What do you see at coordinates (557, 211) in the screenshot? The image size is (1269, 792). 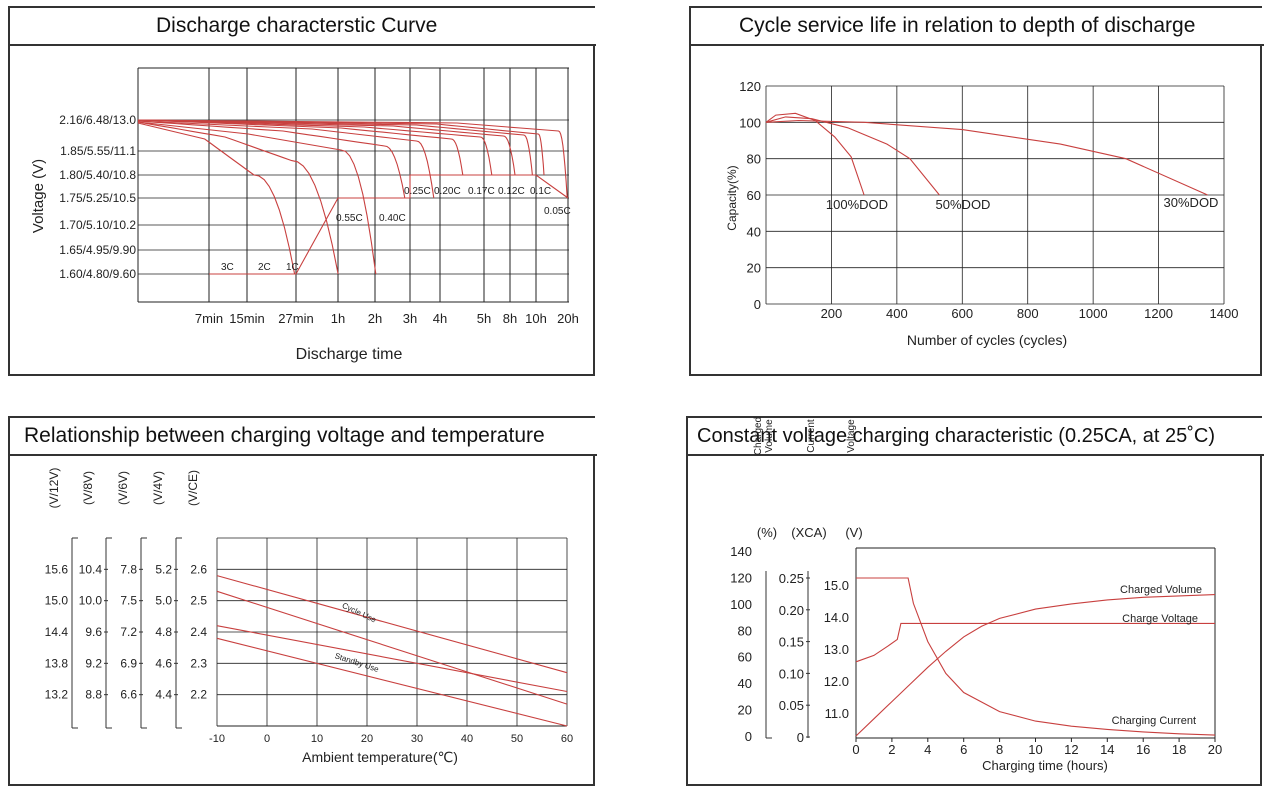 I see `discharge-series-label: 0.05C` at bounding box center [557, 211].